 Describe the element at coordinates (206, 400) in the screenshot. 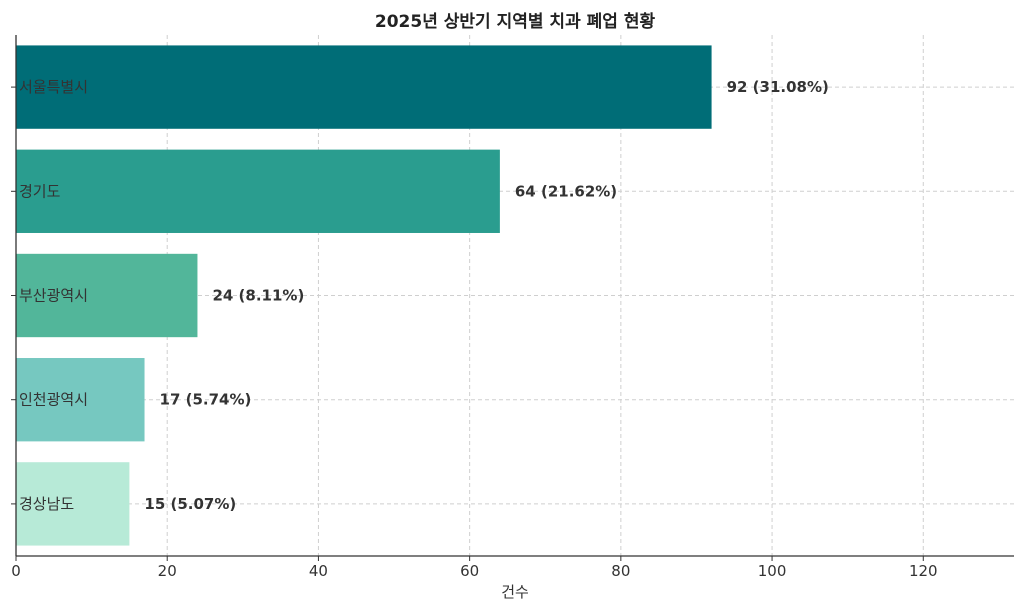

I see `data-label: 17 (5.74%)` at that location.